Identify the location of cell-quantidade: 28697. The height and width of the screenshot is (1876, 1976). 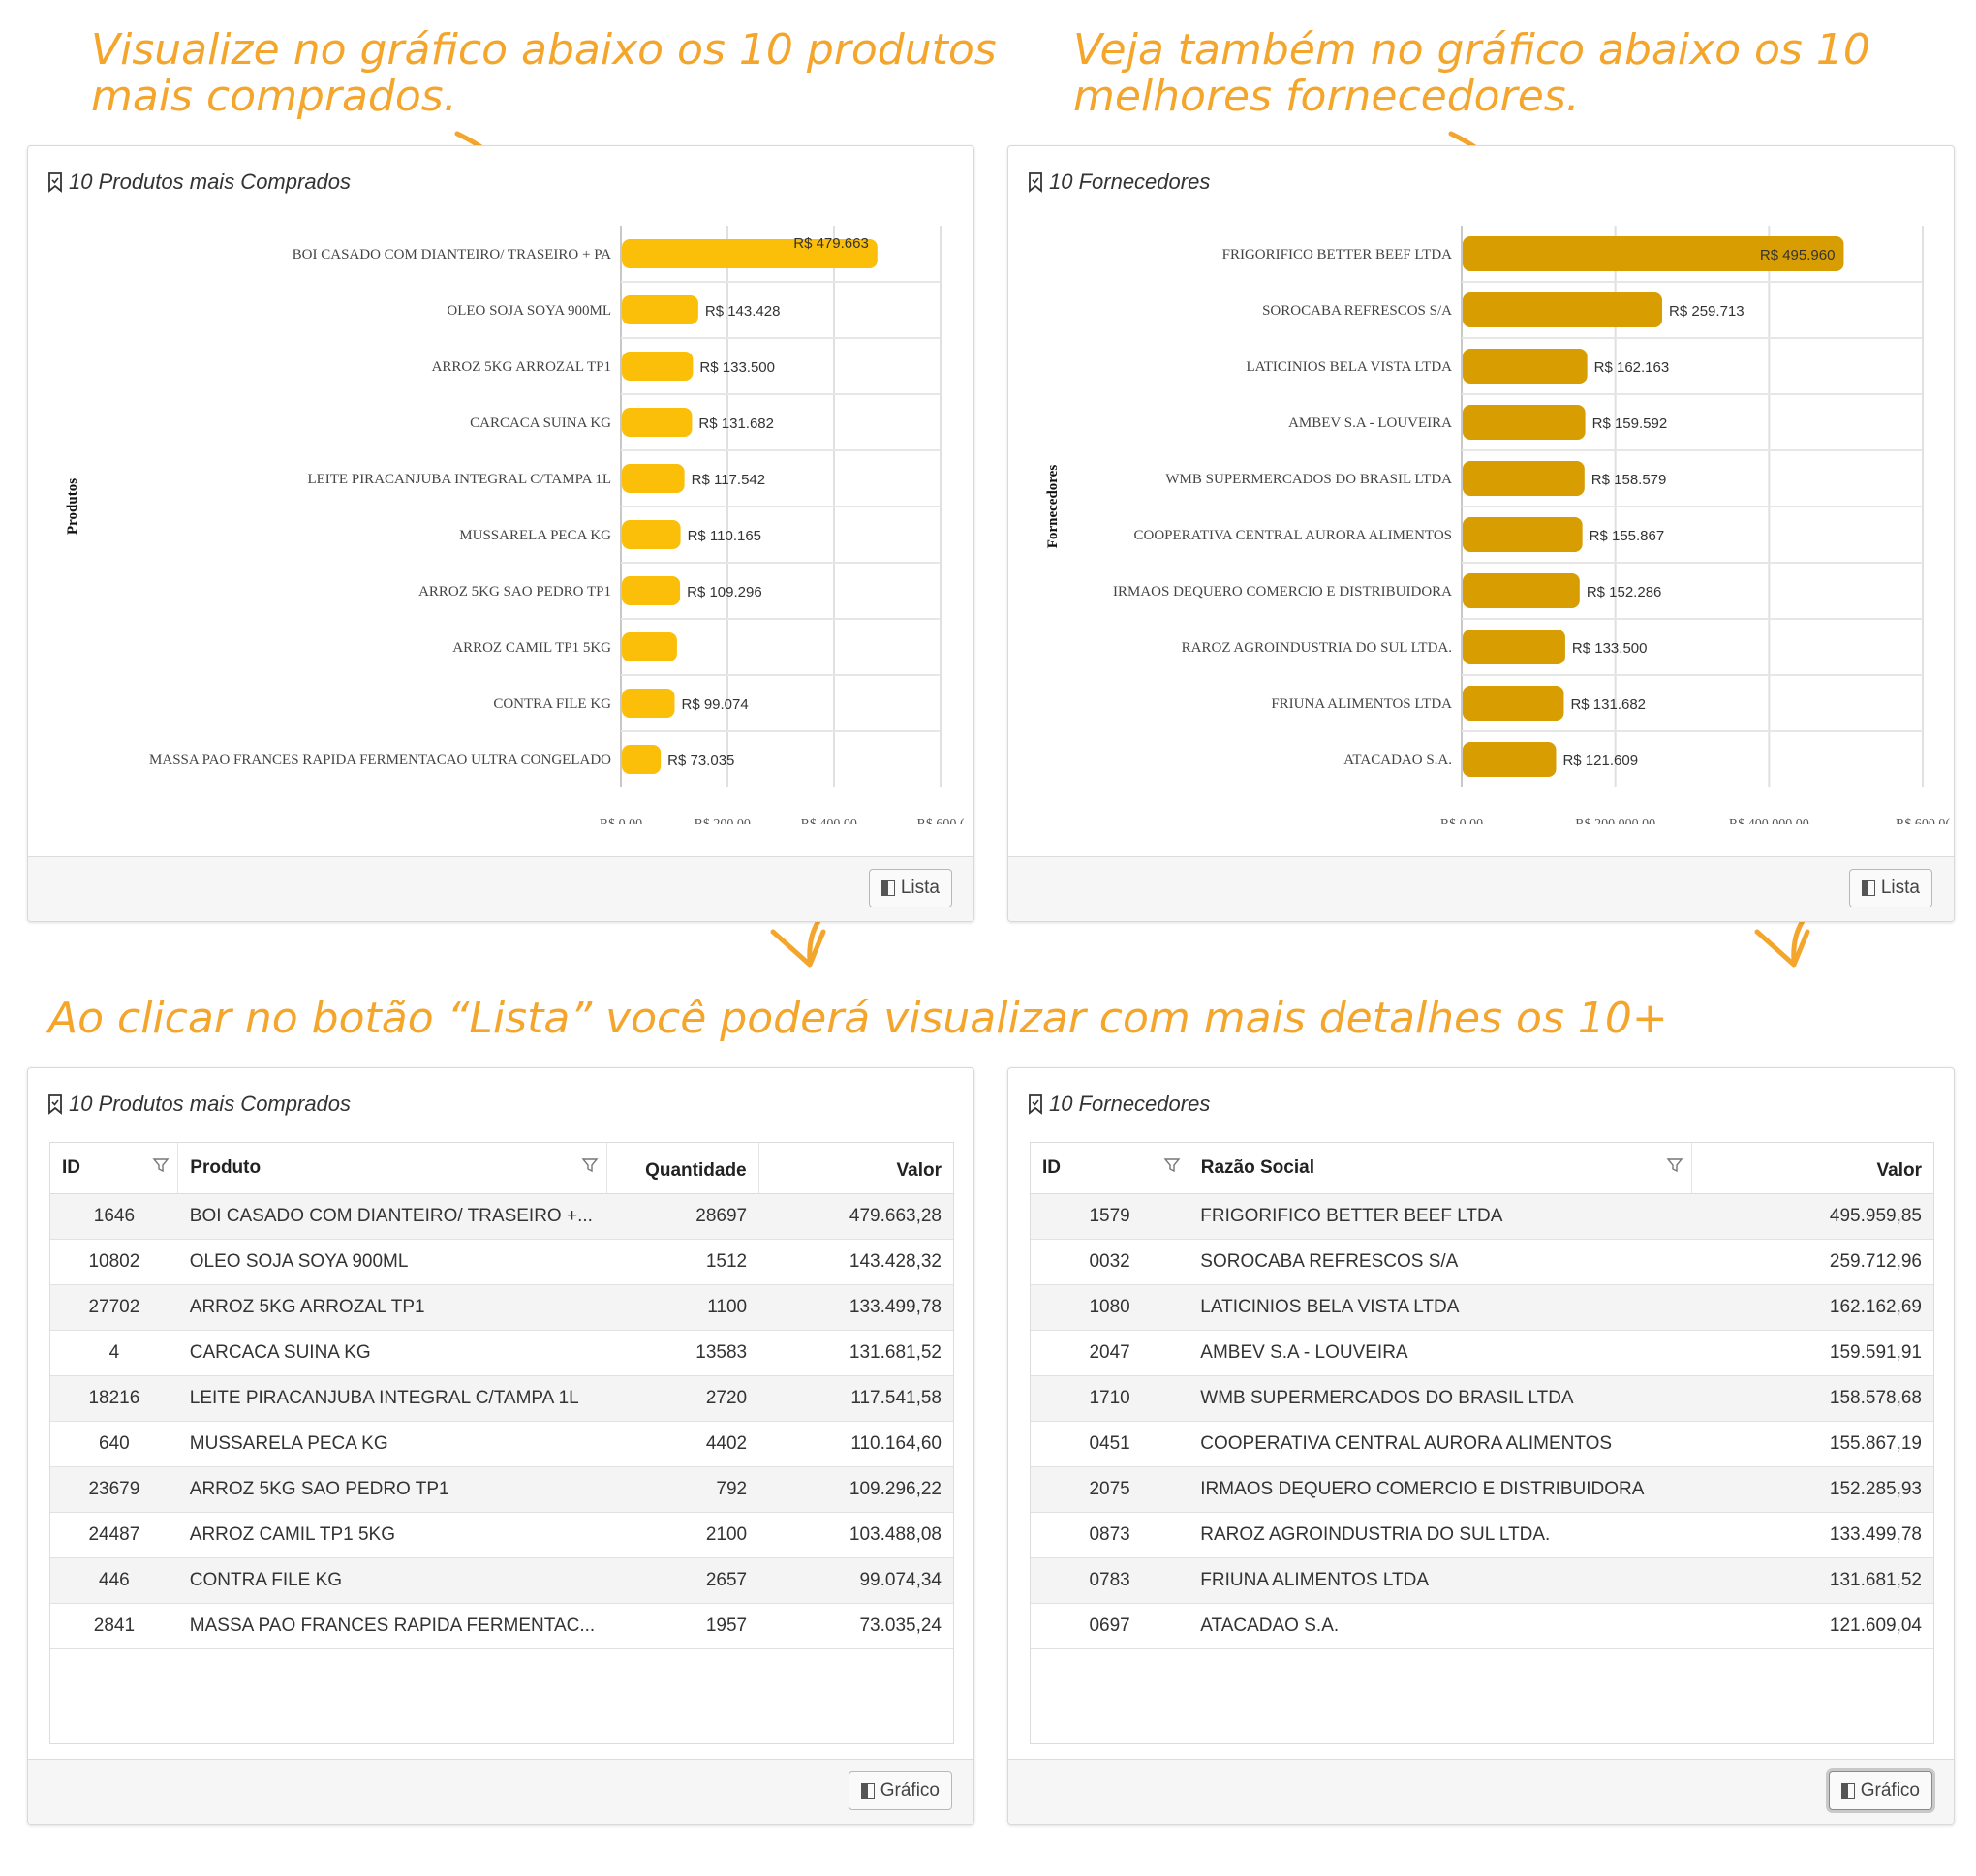
(683, 1216).